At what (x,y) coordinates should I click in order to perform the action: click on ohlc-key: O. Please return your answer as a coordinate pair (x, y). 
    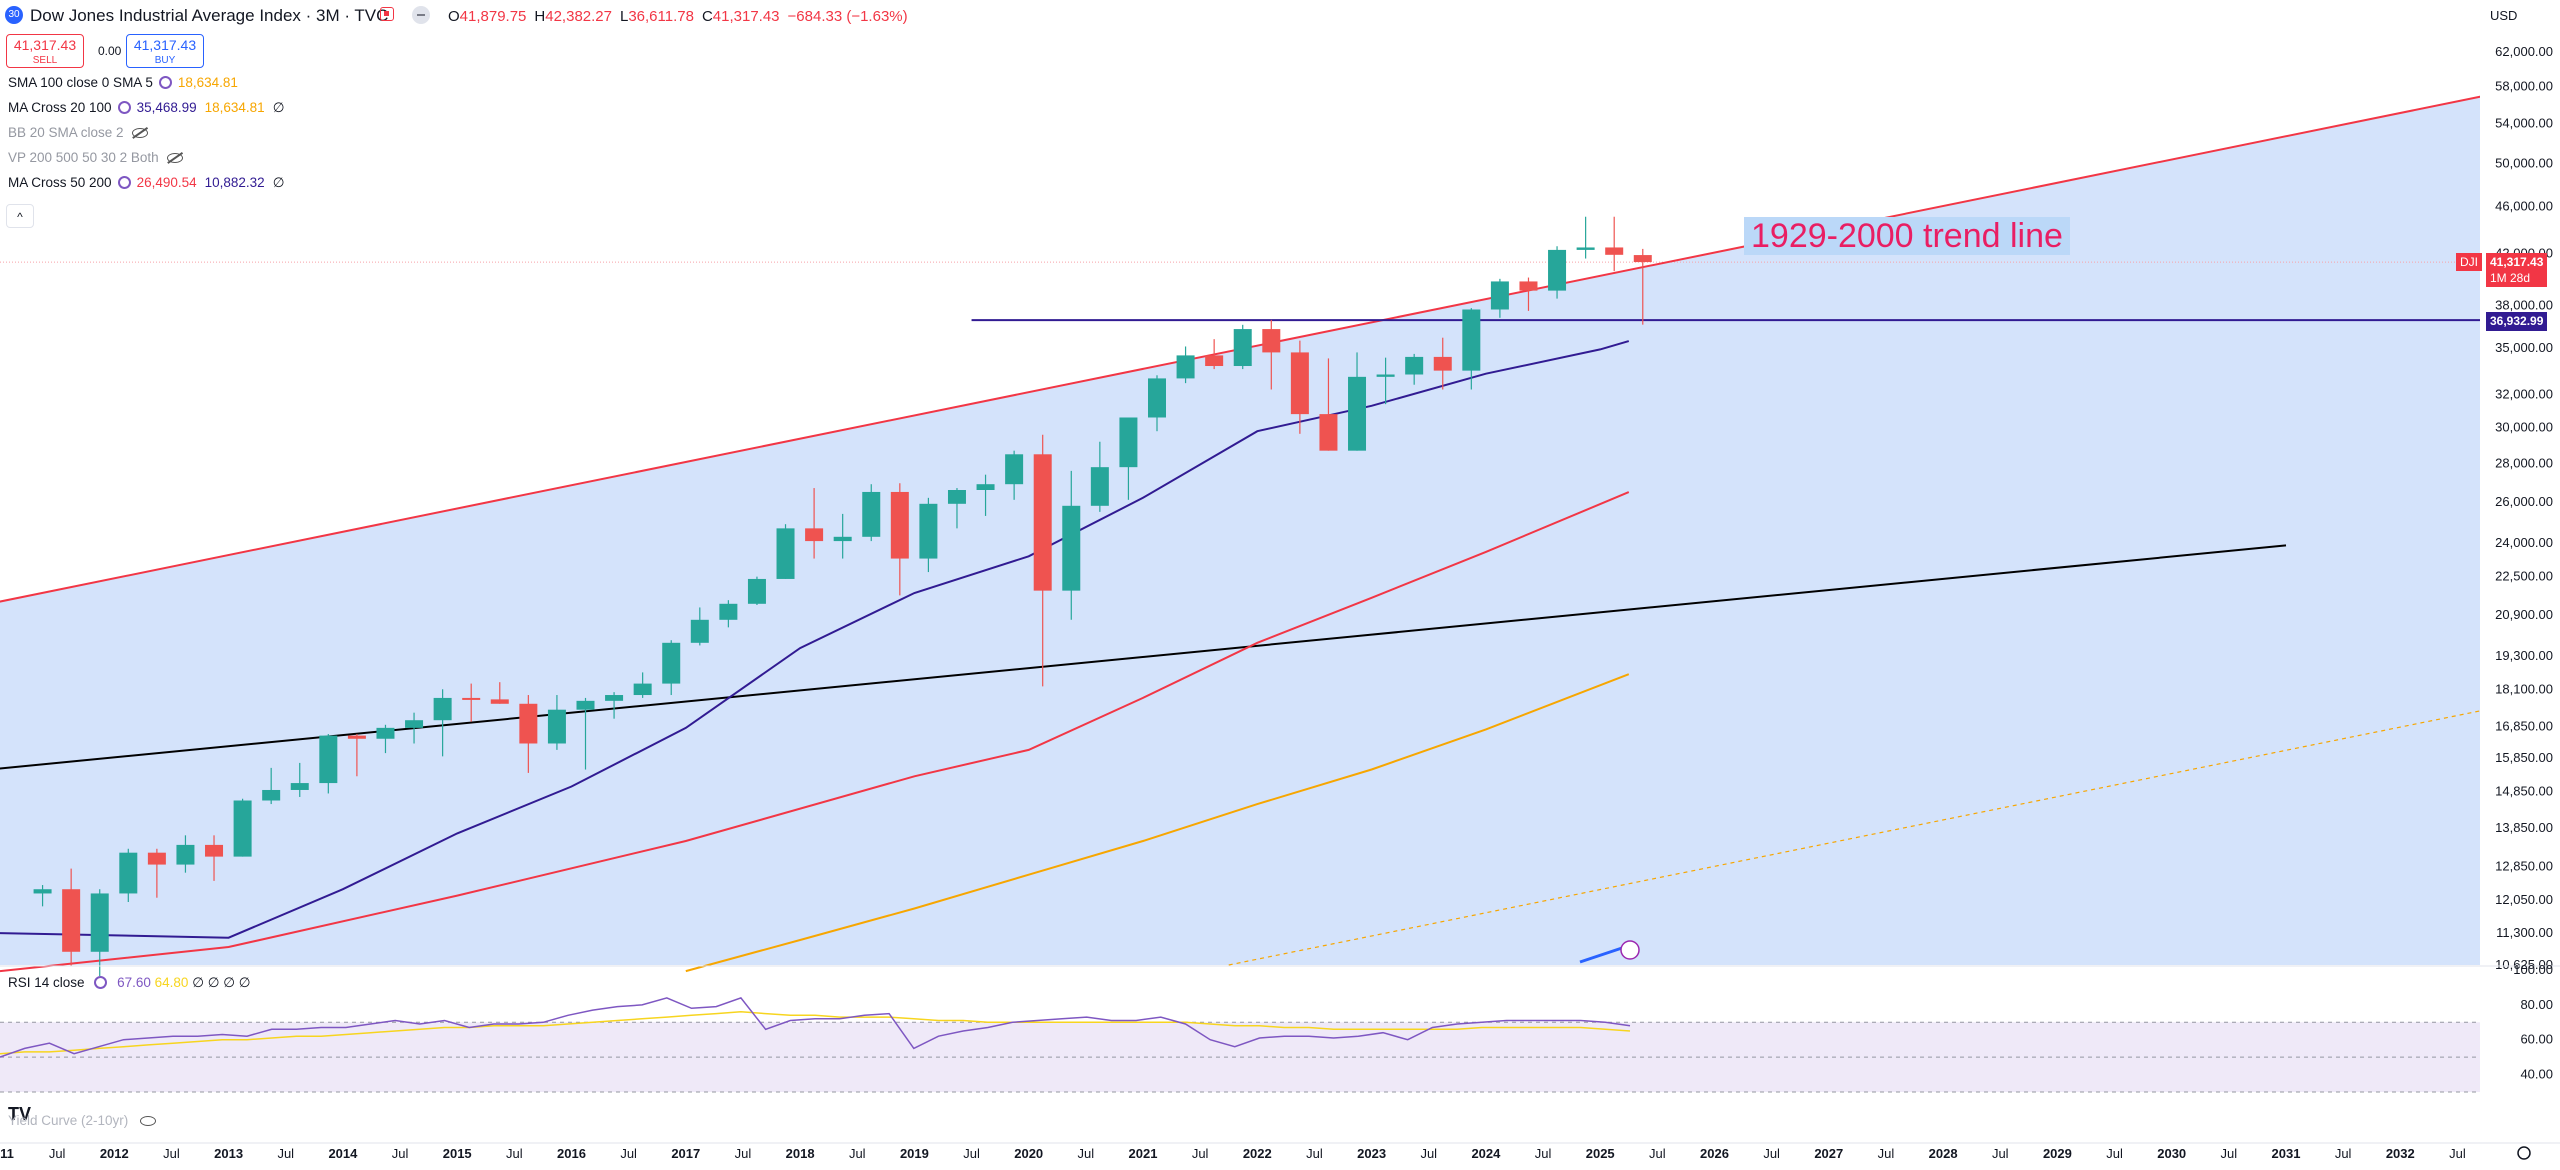
    Looking at the image, I should click on (454, 16).